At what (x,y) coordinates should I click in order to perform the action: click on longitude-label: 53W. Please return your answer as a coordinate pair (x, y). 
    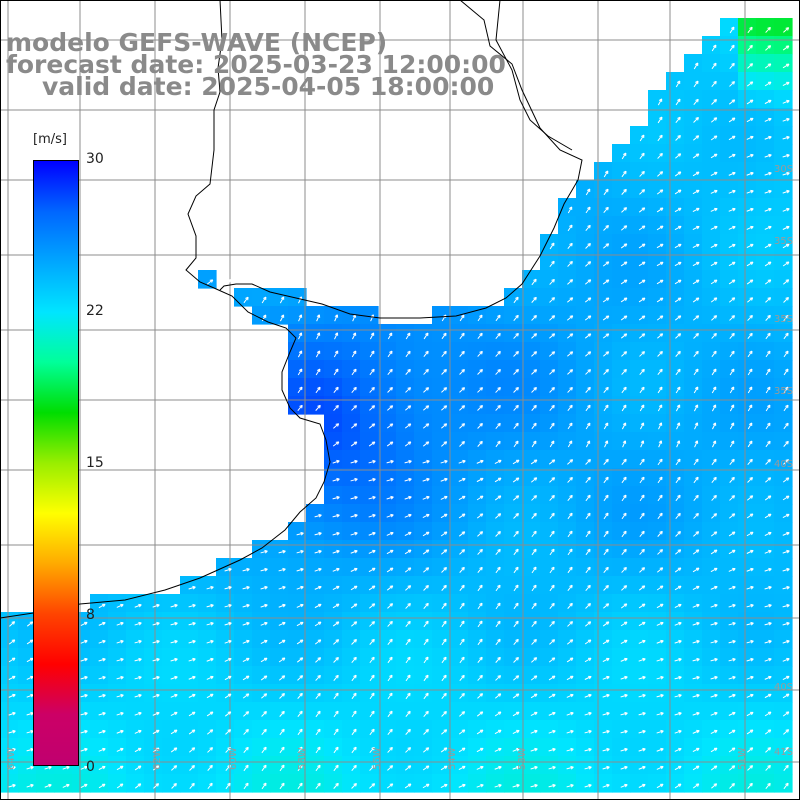
    Looking at the image, I should click on (522, 758).